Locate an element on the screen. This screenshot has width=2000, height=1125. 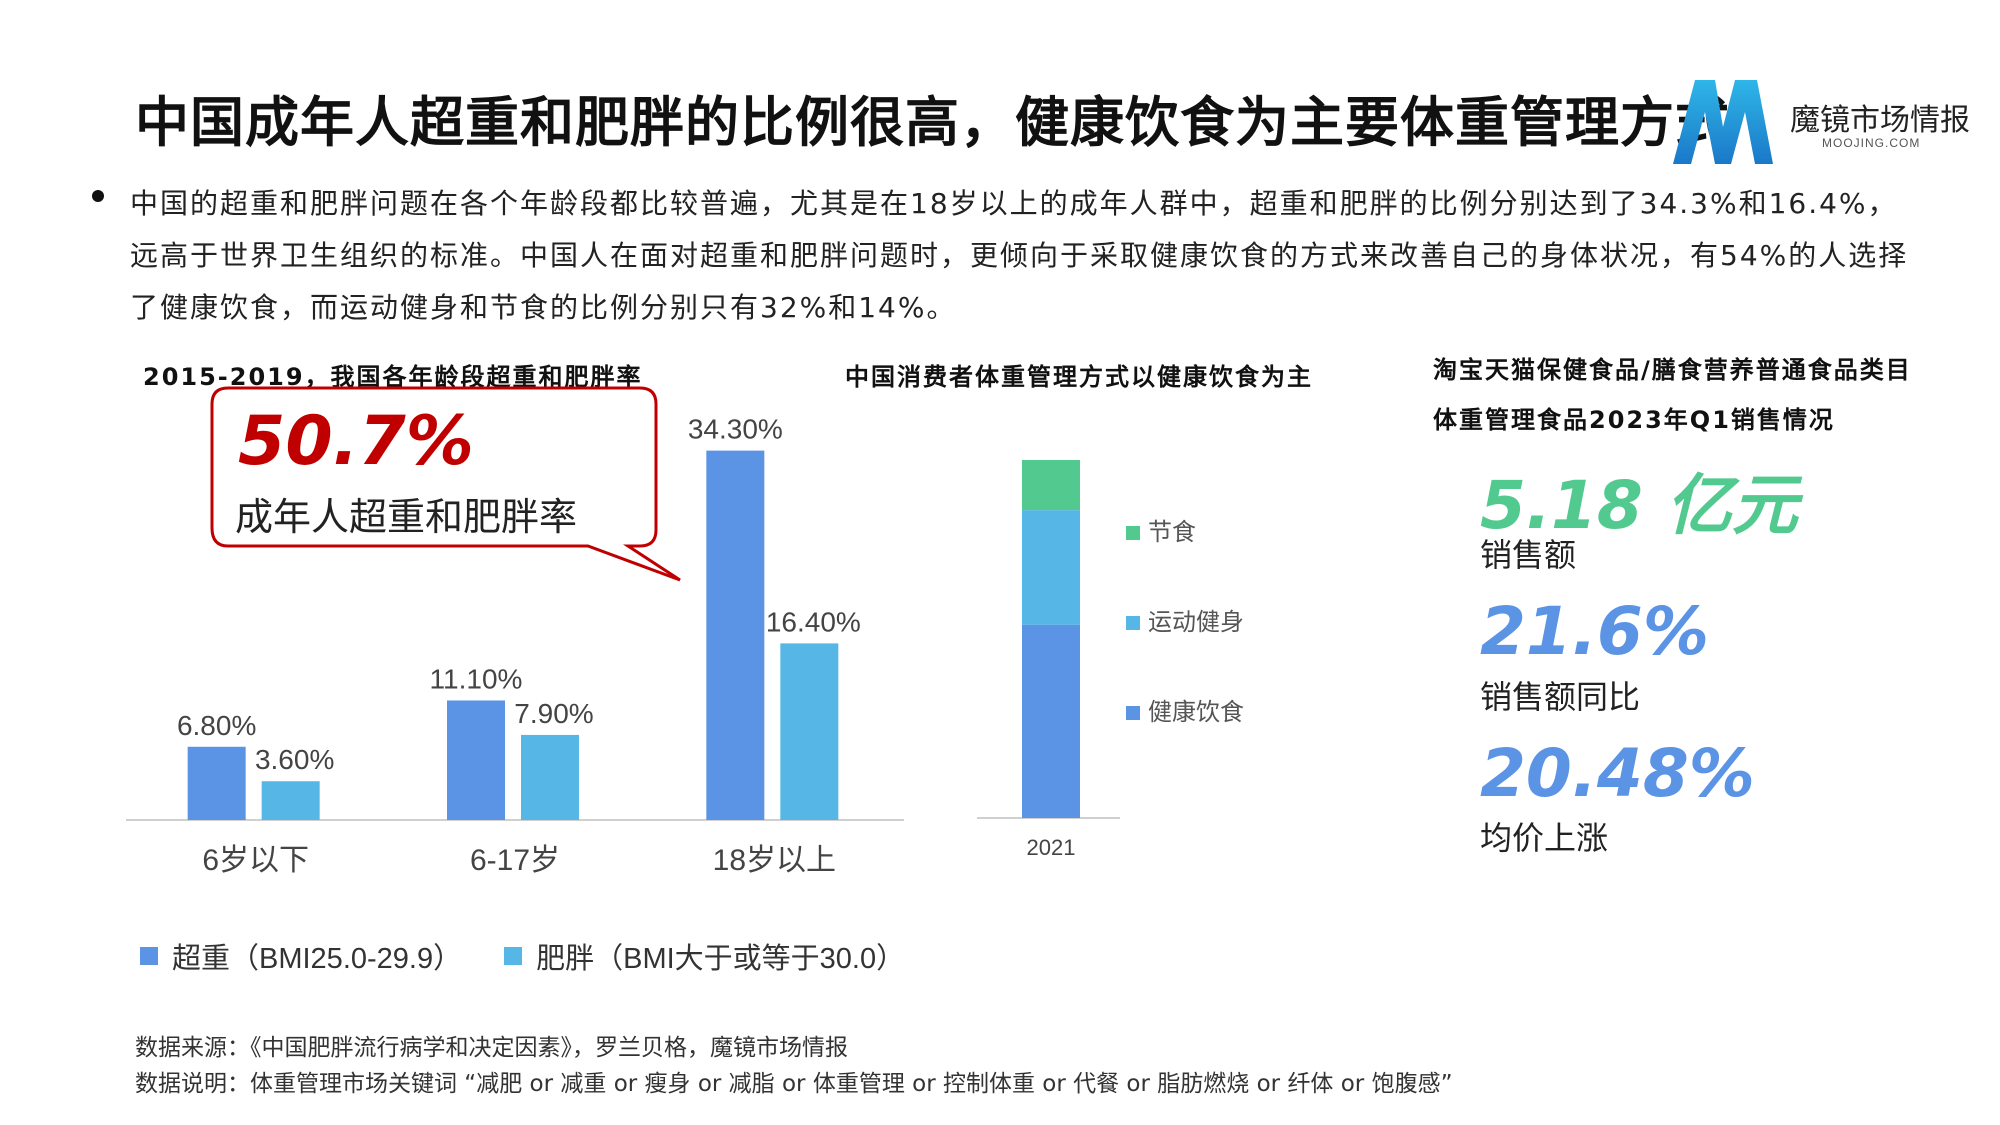
kpi-title-line2: 体重管理食品2023年Q1销售情况 is located at coordinates (1634, 420).